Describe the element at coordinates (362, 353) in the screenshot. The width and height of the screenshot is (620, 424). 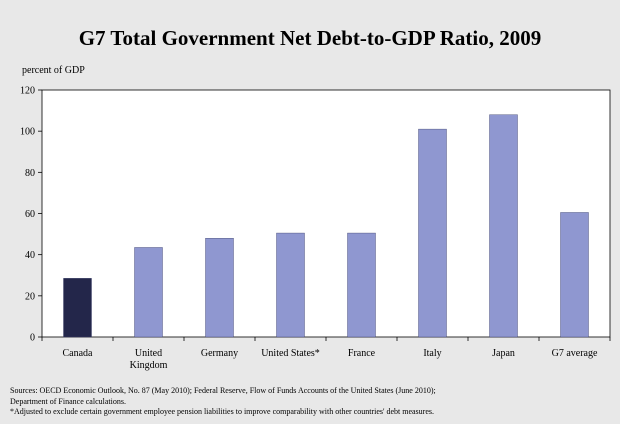
I see `x-tick-label: France` at that location.